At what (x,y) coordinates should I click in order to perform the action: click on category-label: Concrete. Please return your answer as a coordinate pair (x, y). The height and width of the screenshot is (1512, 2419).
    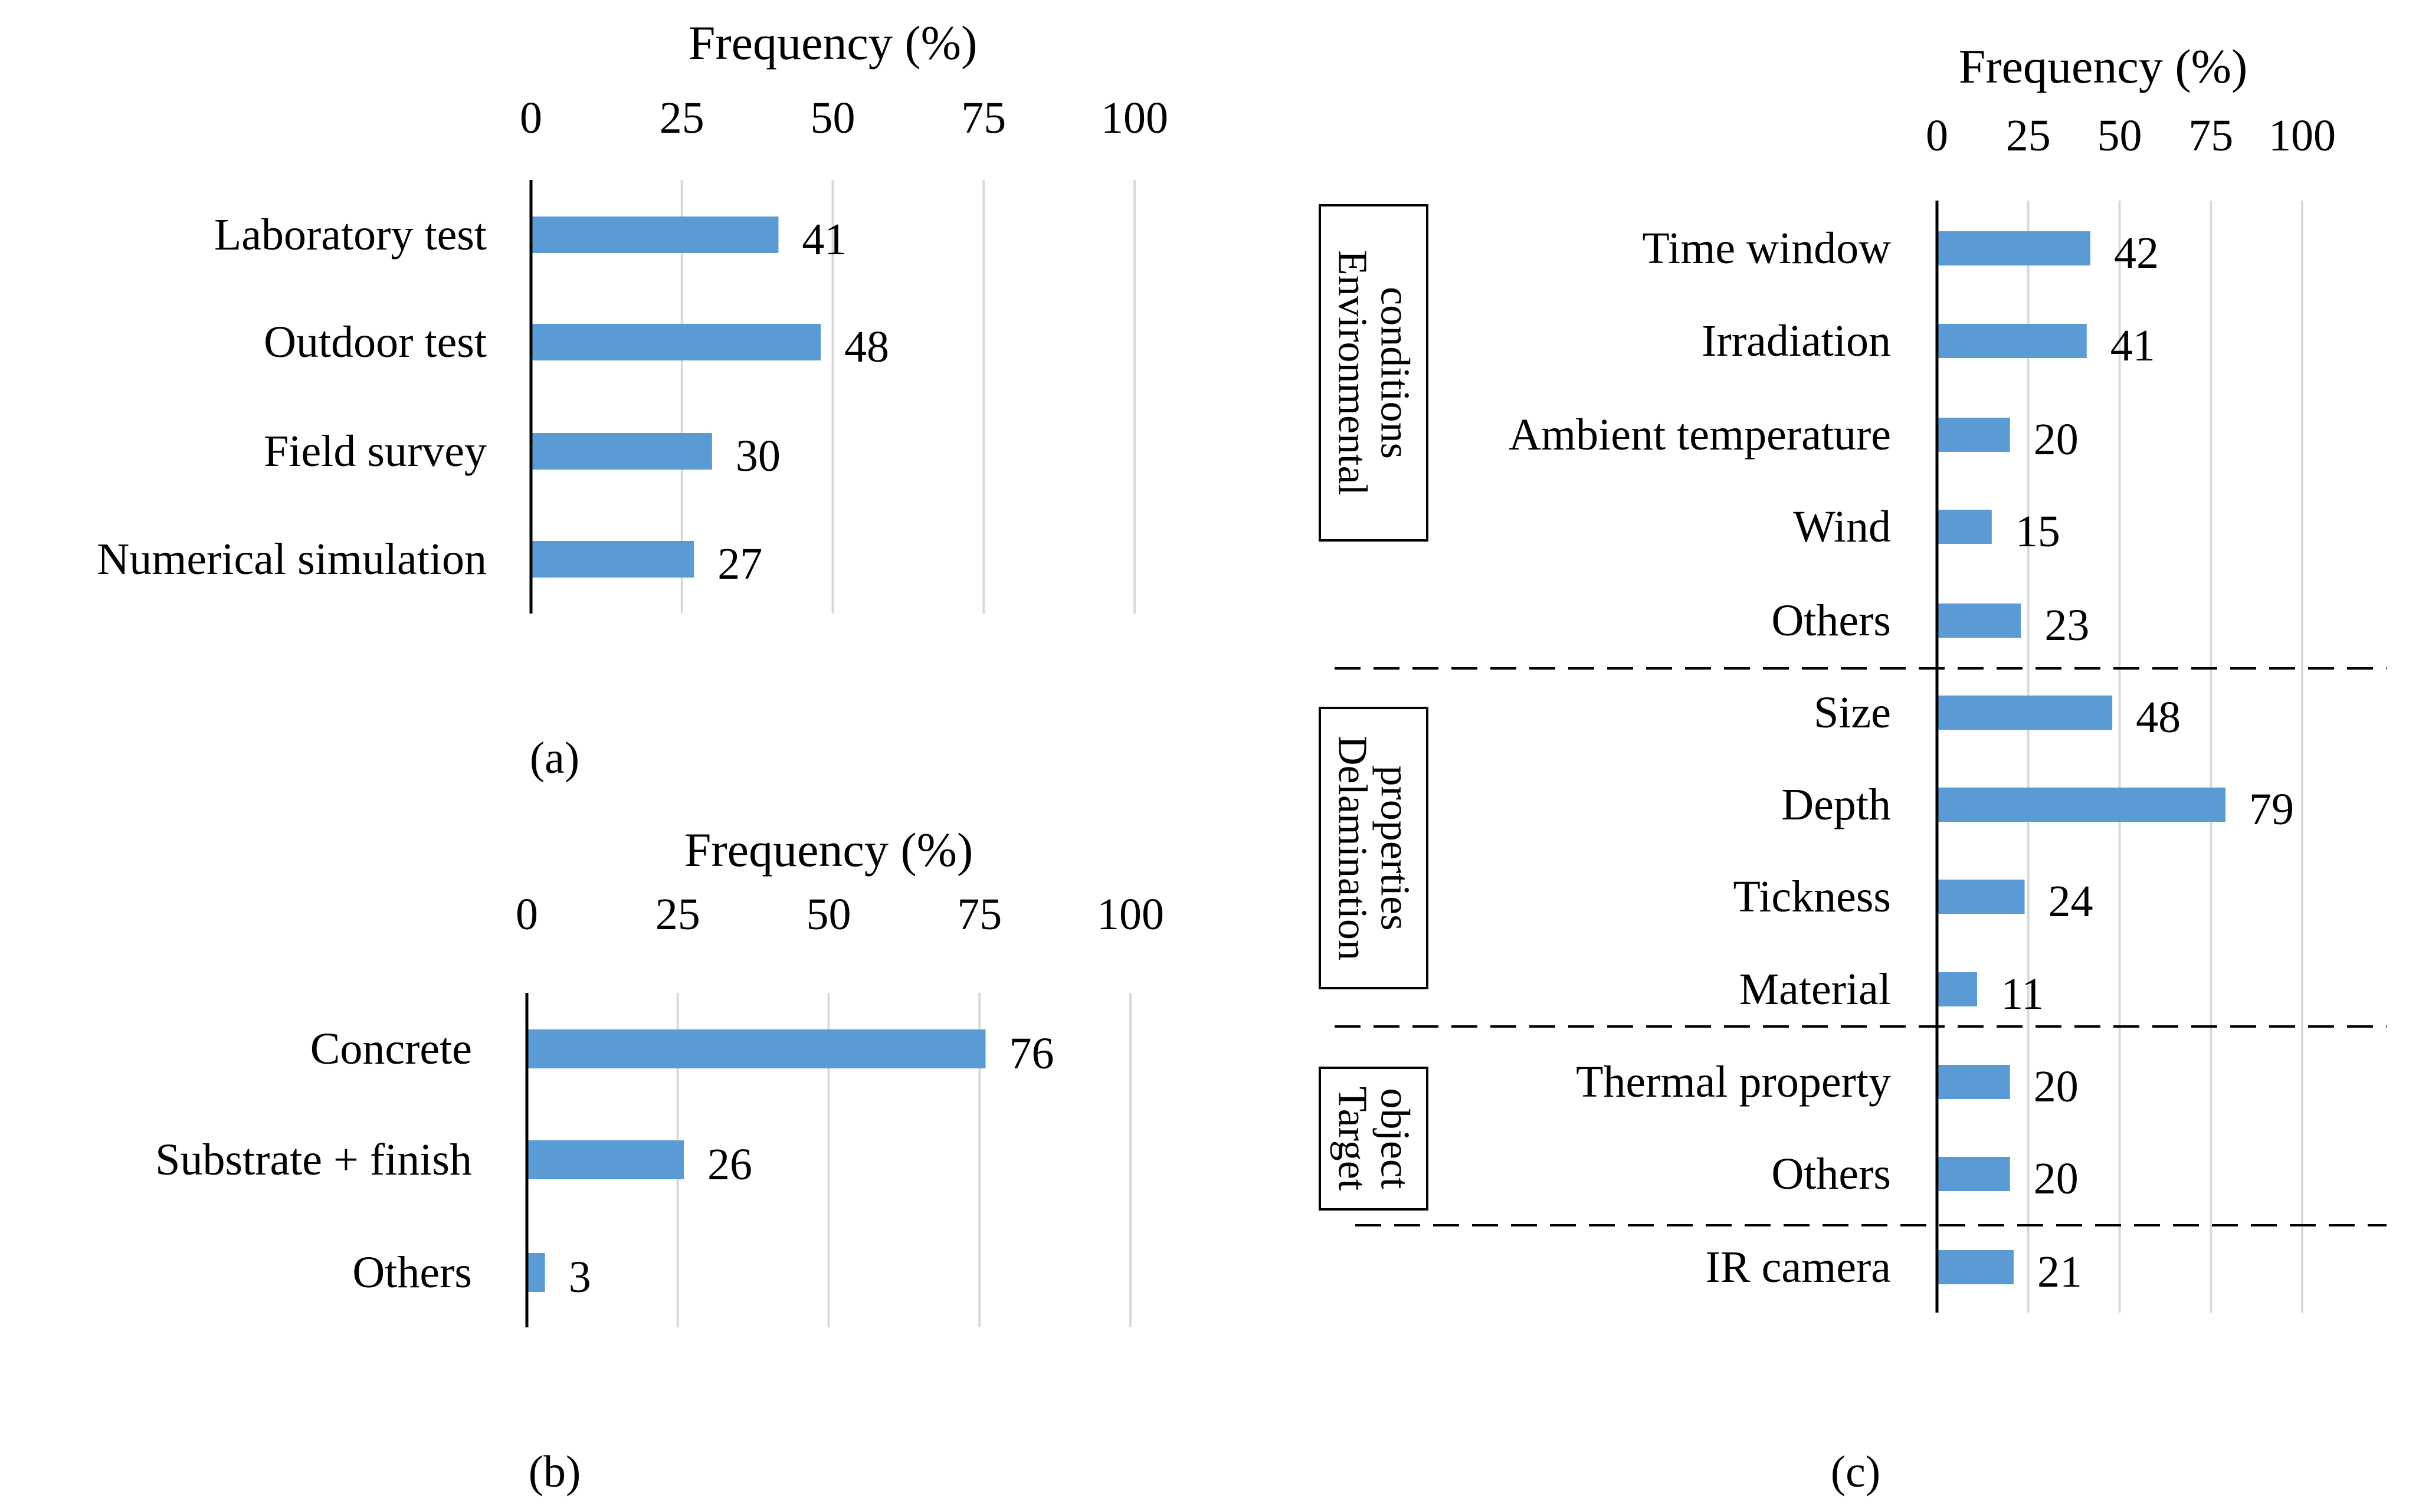
    Looking at the image, I should click on (391, 1049).